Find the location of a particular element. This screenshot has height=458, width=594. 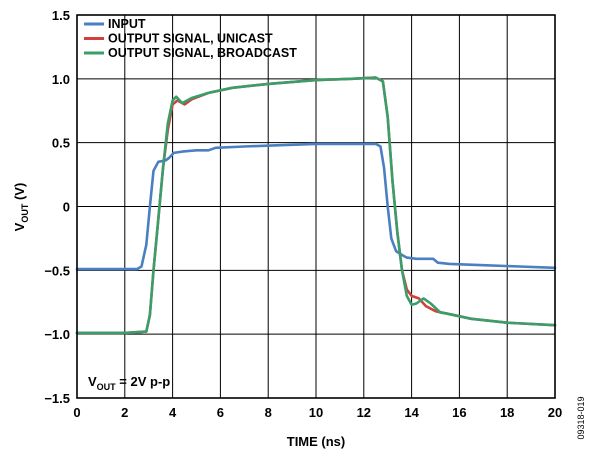

amplitude-annotation: VOUT = 2V p-p is located at coordinates (129, 383).